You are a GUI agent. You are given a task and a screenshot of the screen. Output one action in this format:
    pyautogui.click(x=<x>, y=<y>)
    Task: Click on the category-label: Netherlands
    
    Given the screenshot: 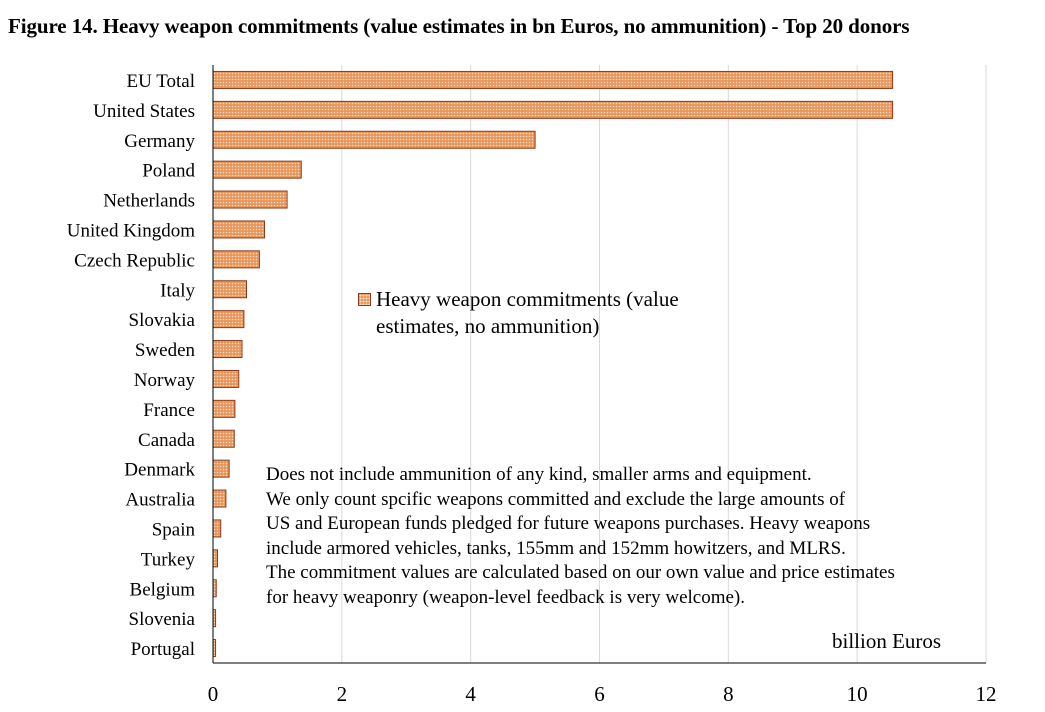 What is the action you would take?
    pyautogui.click(x=149, y=201)
    